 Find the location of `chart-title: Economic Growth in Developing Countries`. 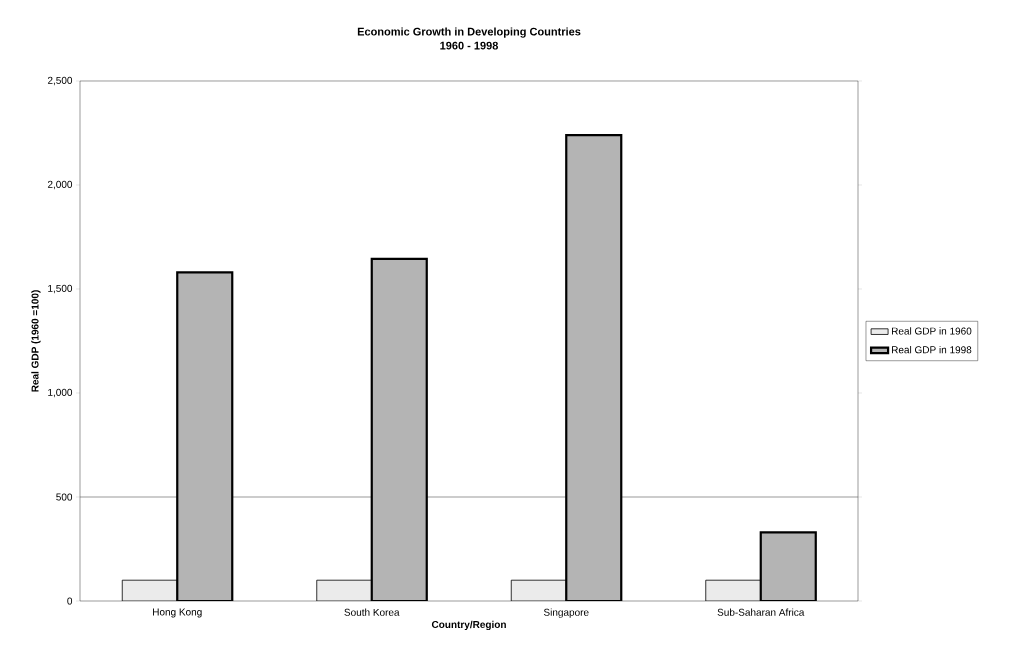

chart-title: Economic Growth in Developing Countries is located at coordinates (469, 32).